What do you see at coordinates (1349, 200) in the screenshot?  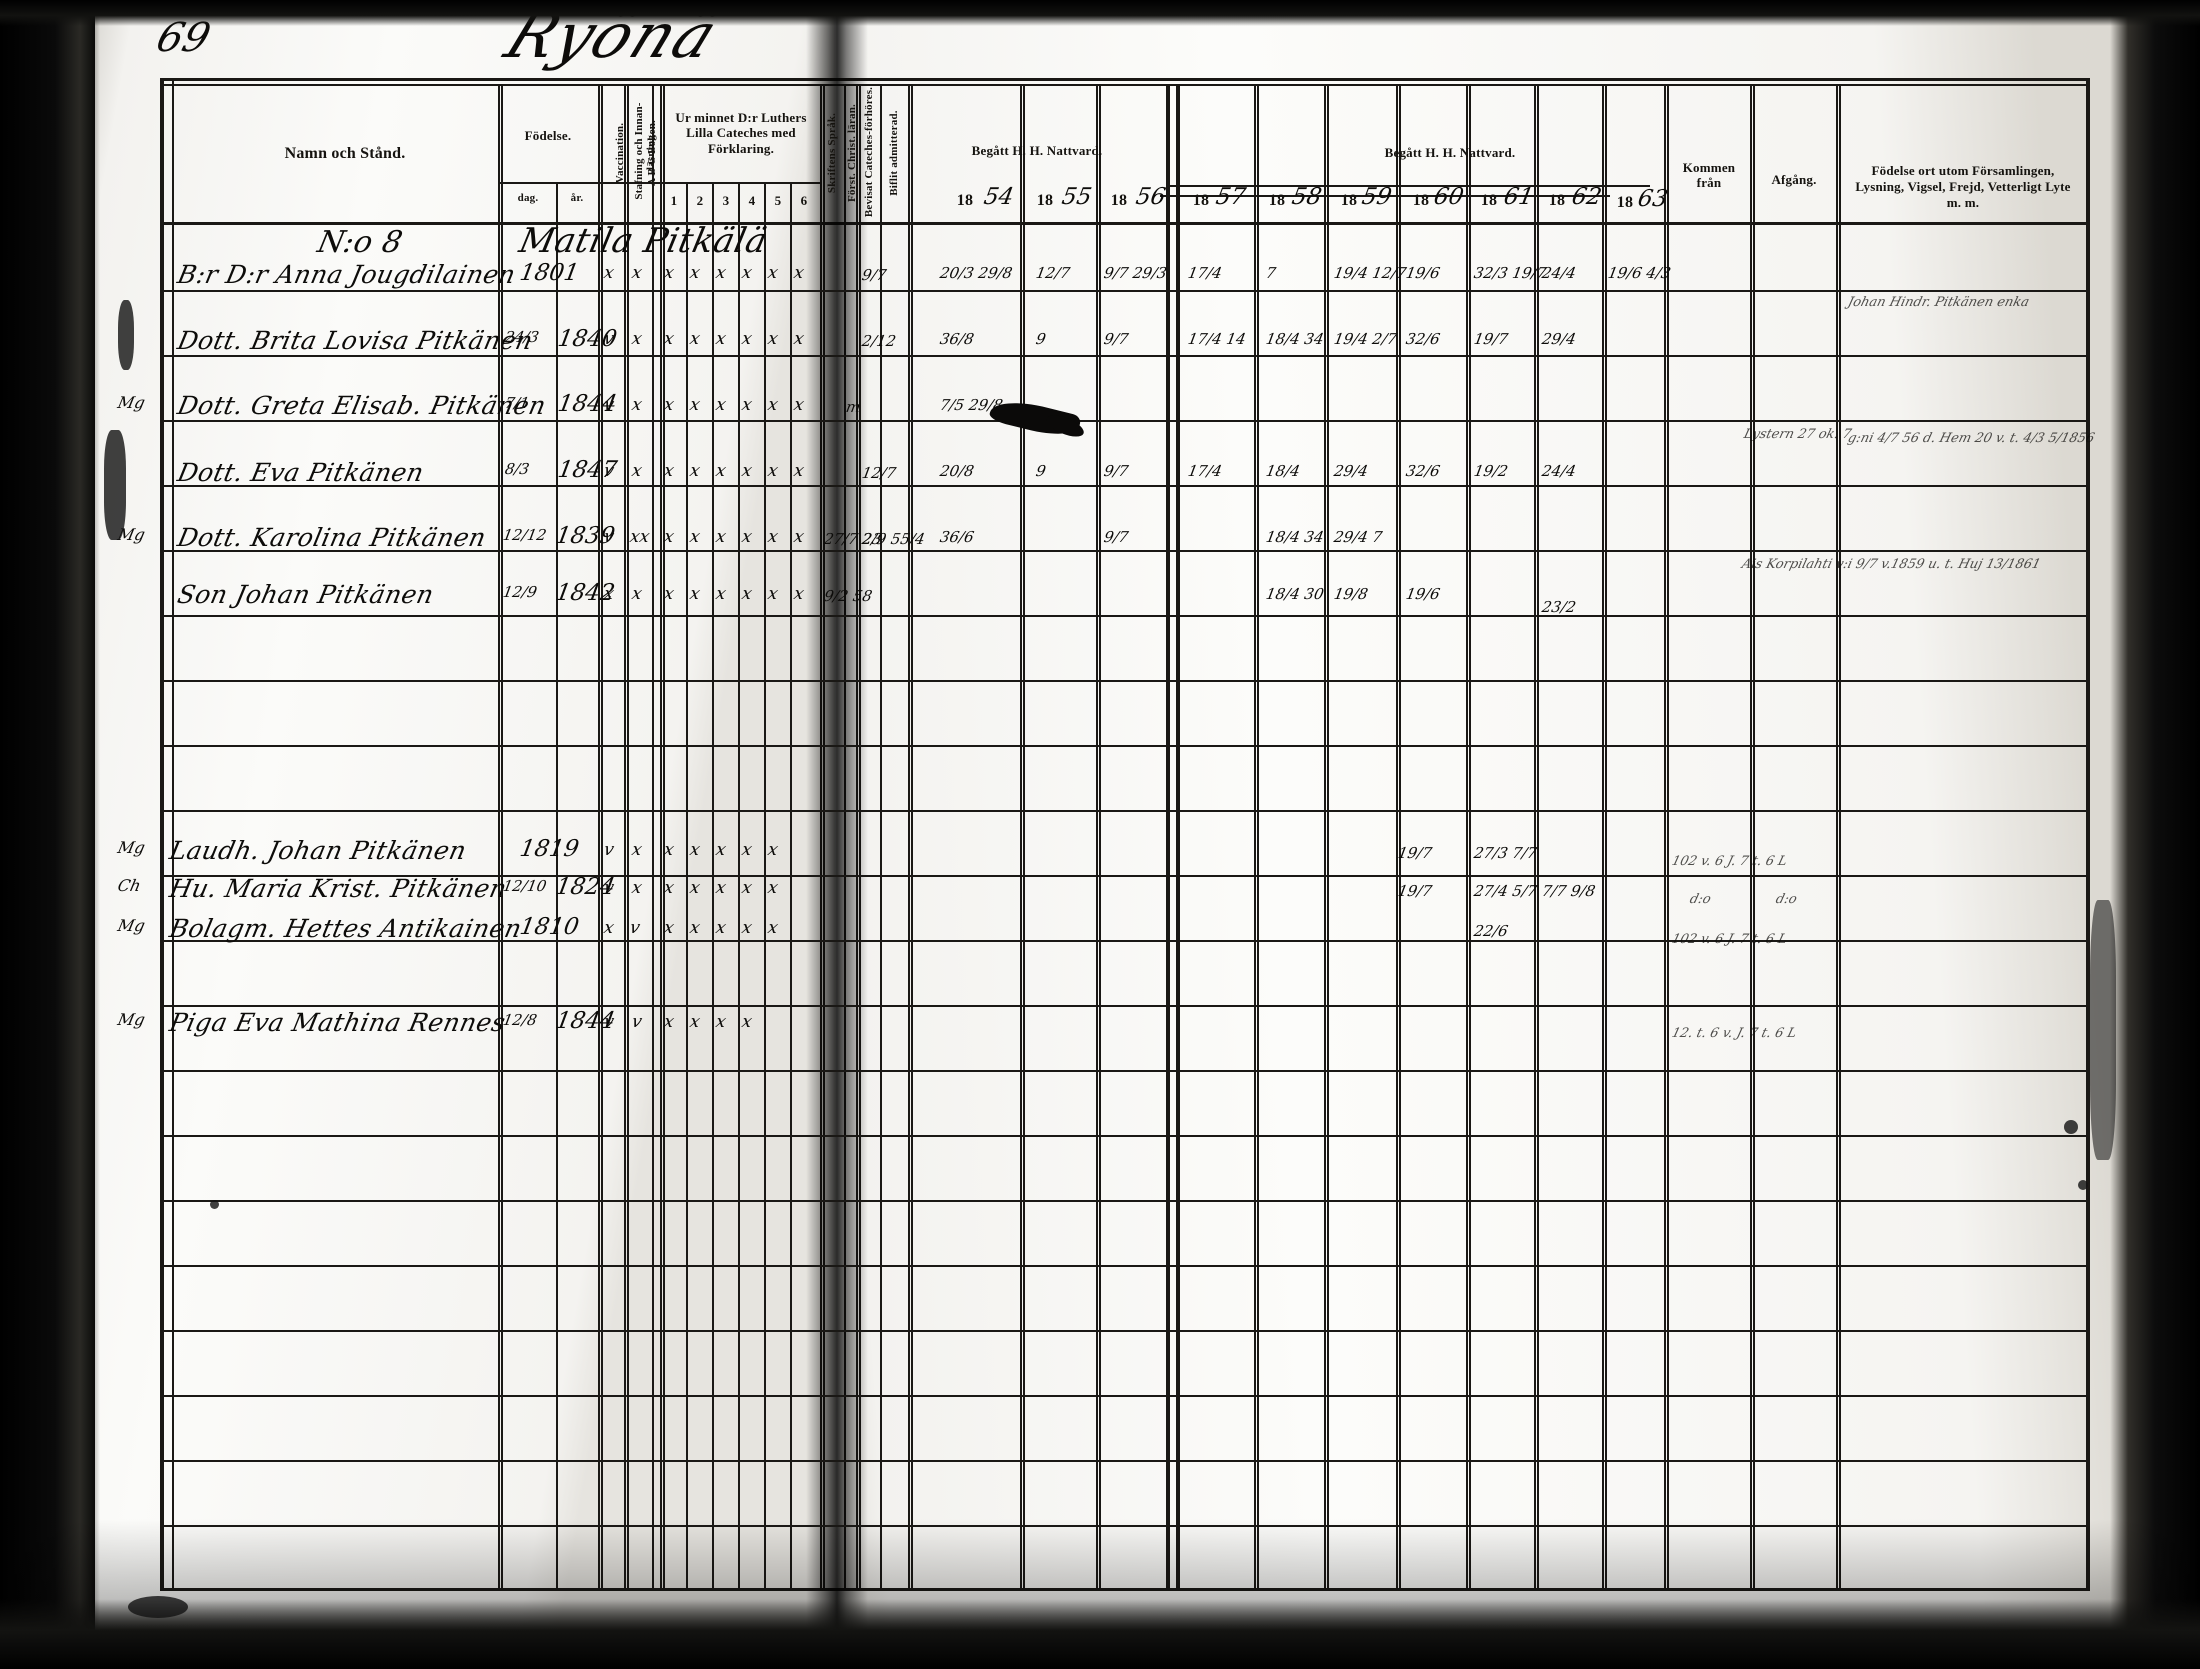 I see `year-prefix-59: 18` at bounding box center [1349, 200].